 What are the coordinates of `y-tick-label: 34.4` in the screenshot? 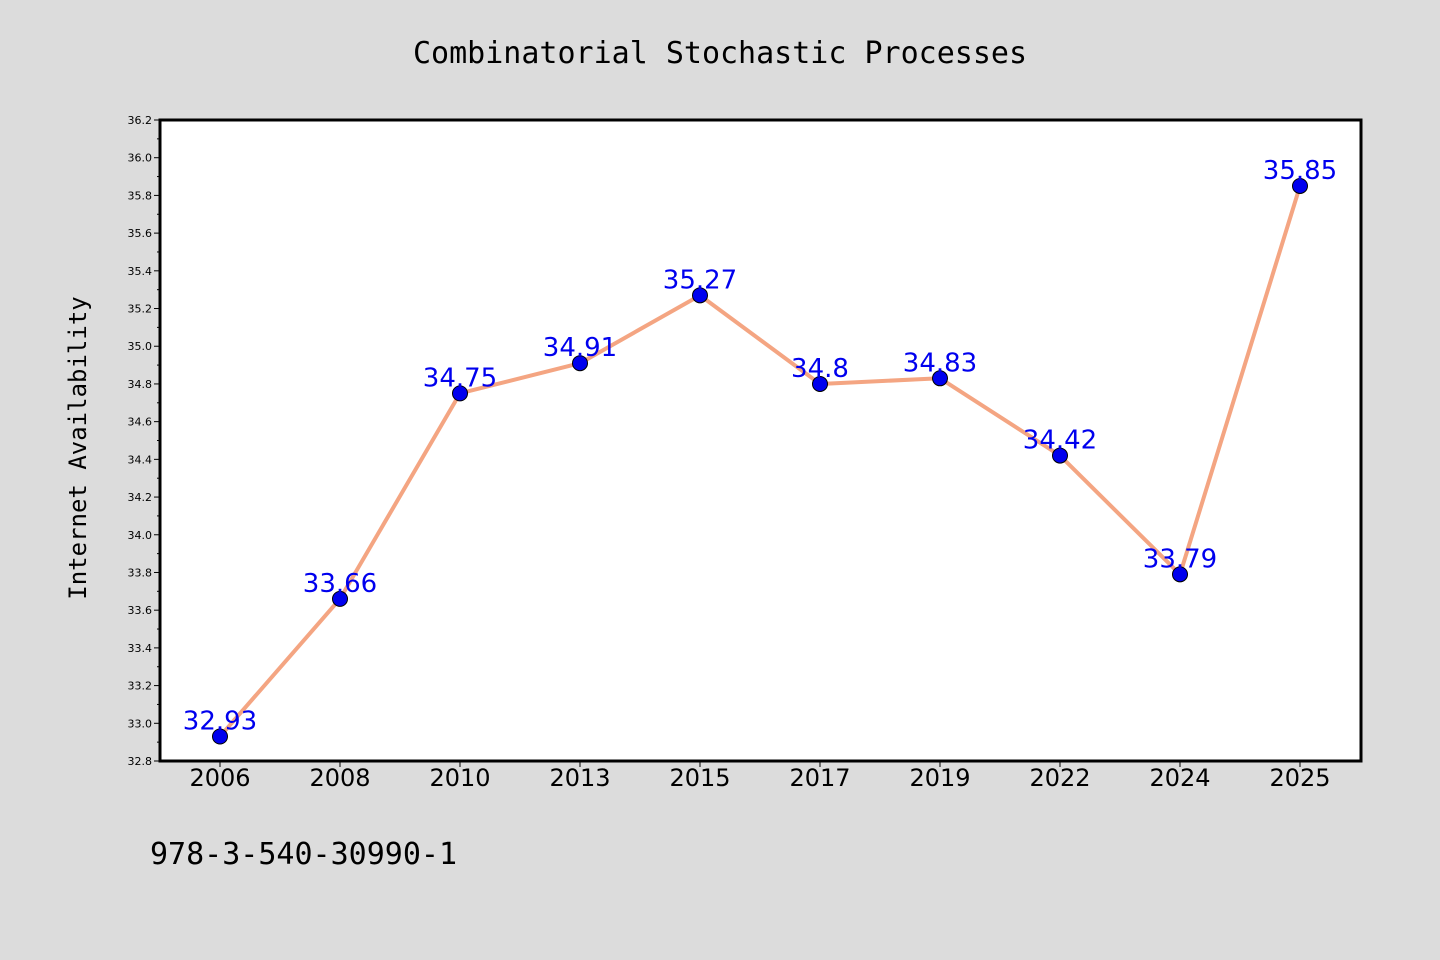 It's located at (140, 459).